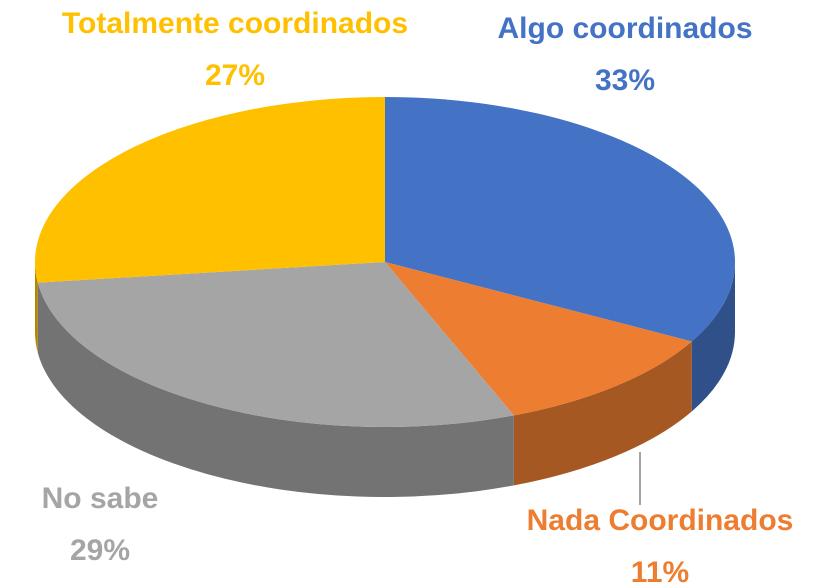 Image resolution: width=830 pixels, height=586 pixels. I want to click on category-label: No sabe, so click(100, 498).